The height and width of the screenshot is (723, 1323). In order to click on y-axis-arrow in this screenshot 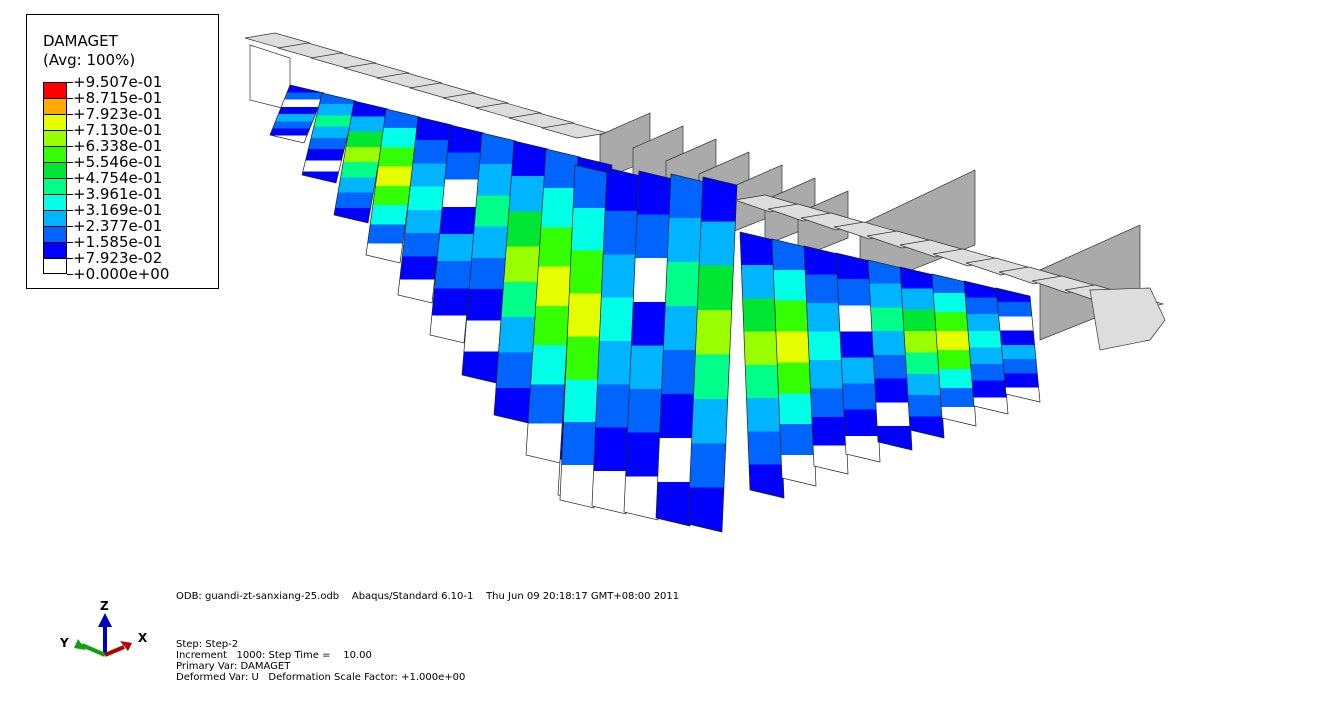, I will do `click(90, 648)`.